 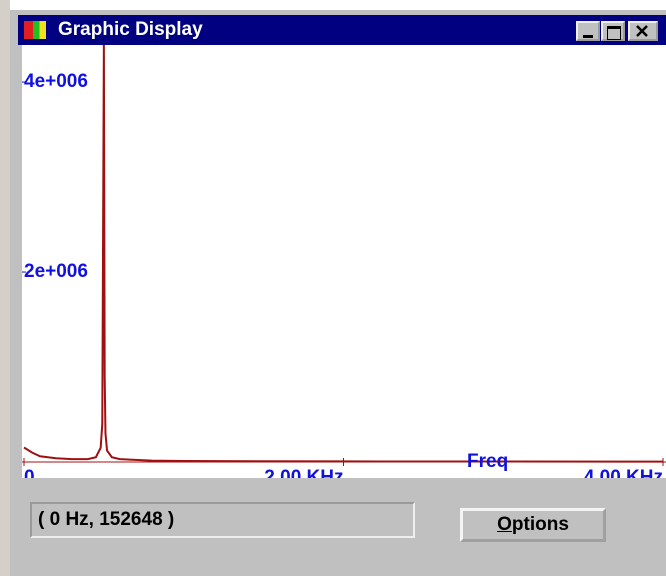 I want to click on y-tick-label: 2e+006, so click(x=56, y=271).